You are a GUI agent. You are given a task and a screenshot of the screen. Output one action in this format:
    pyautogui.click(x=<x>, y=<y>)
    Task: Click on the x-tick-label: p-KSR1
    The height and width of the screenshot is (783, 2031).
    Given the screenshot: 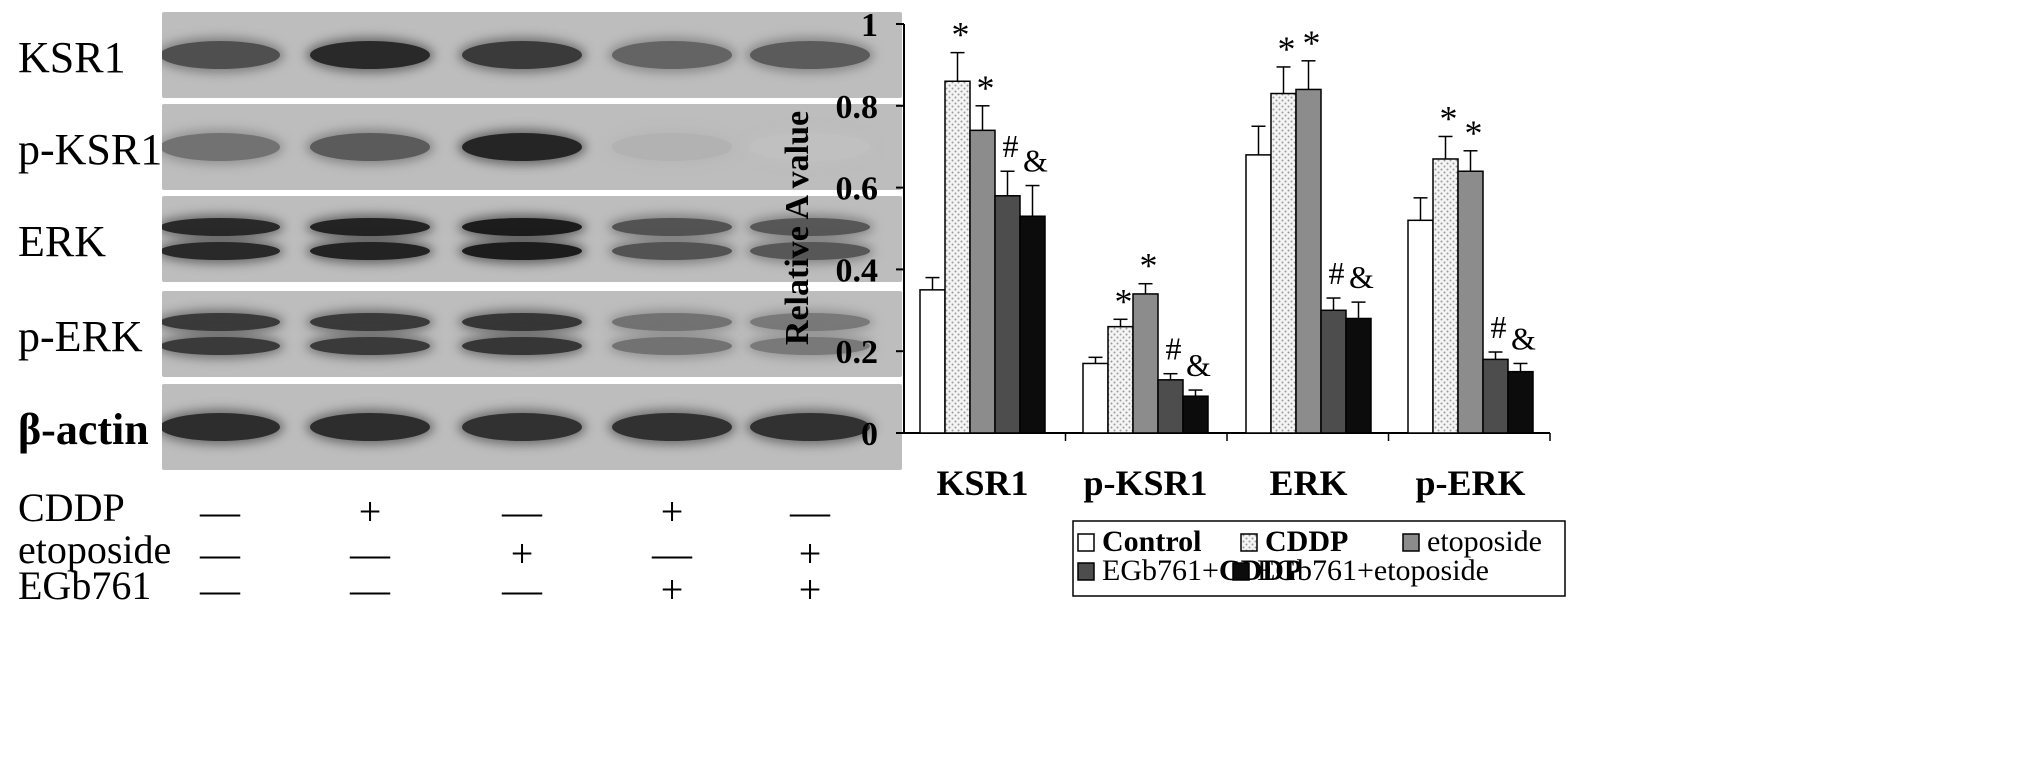 What is the action you would take?
    pyautogui.click(x=1145, y=483)
    